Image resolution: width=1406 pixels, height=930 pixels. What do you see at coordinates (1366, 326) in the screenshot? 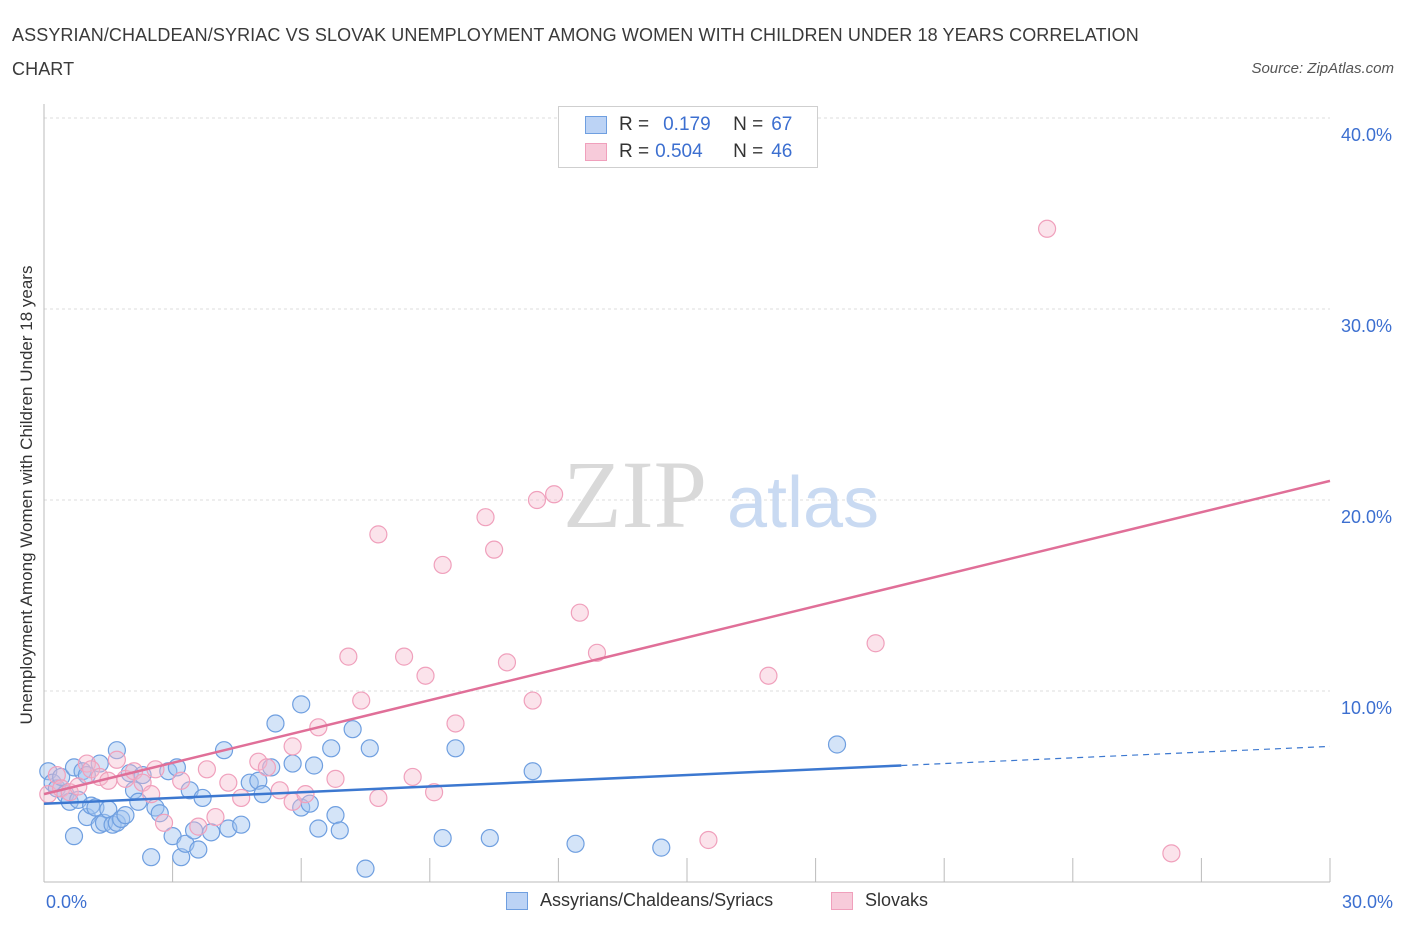
I see `y-tick-label: 30.0%` at bounding box center [1366, 326].